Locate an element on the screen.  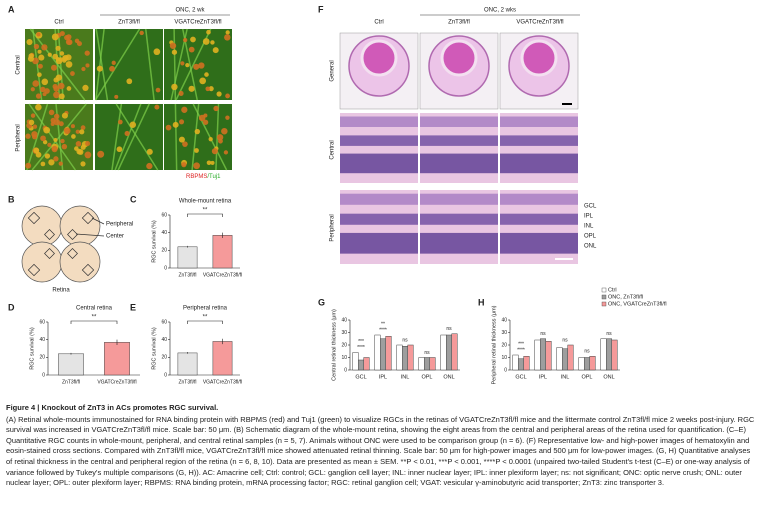
schematic-caption: Retina is located at coordinates (61, 291).